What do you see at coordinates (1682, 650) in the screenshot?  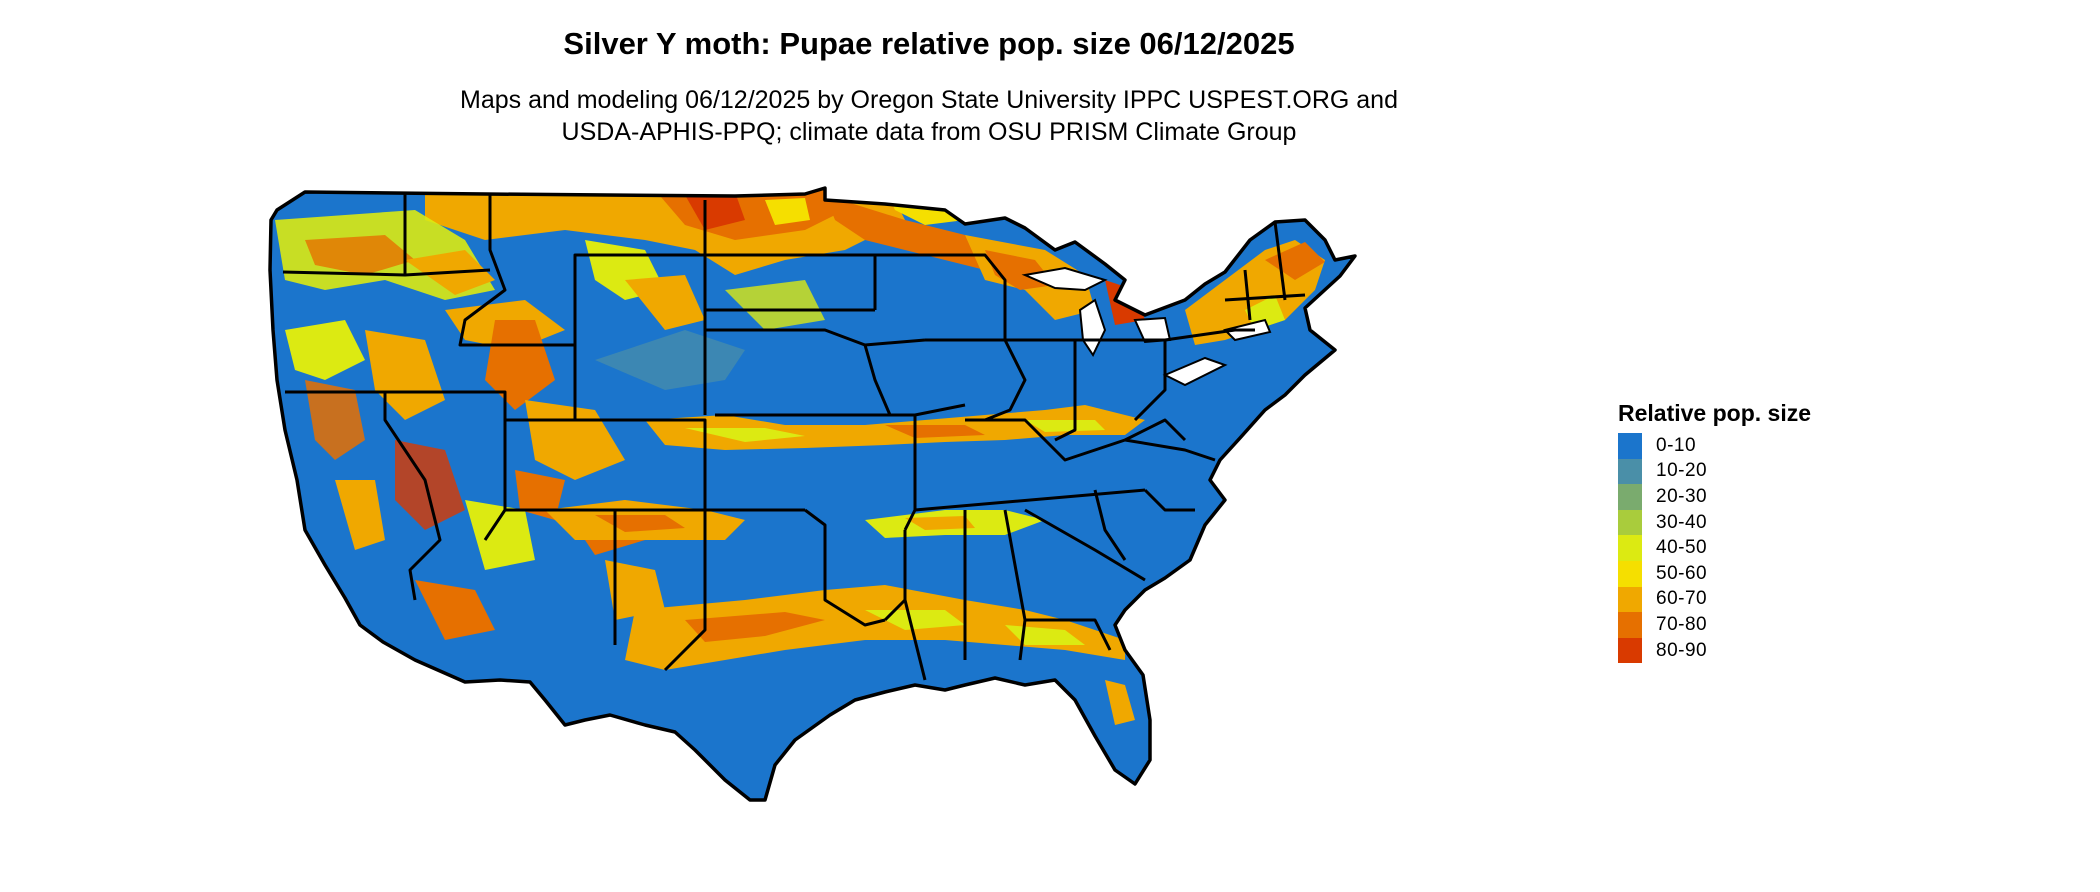 I see `legend-label: 80-90` at bounding box center [1682, 650].